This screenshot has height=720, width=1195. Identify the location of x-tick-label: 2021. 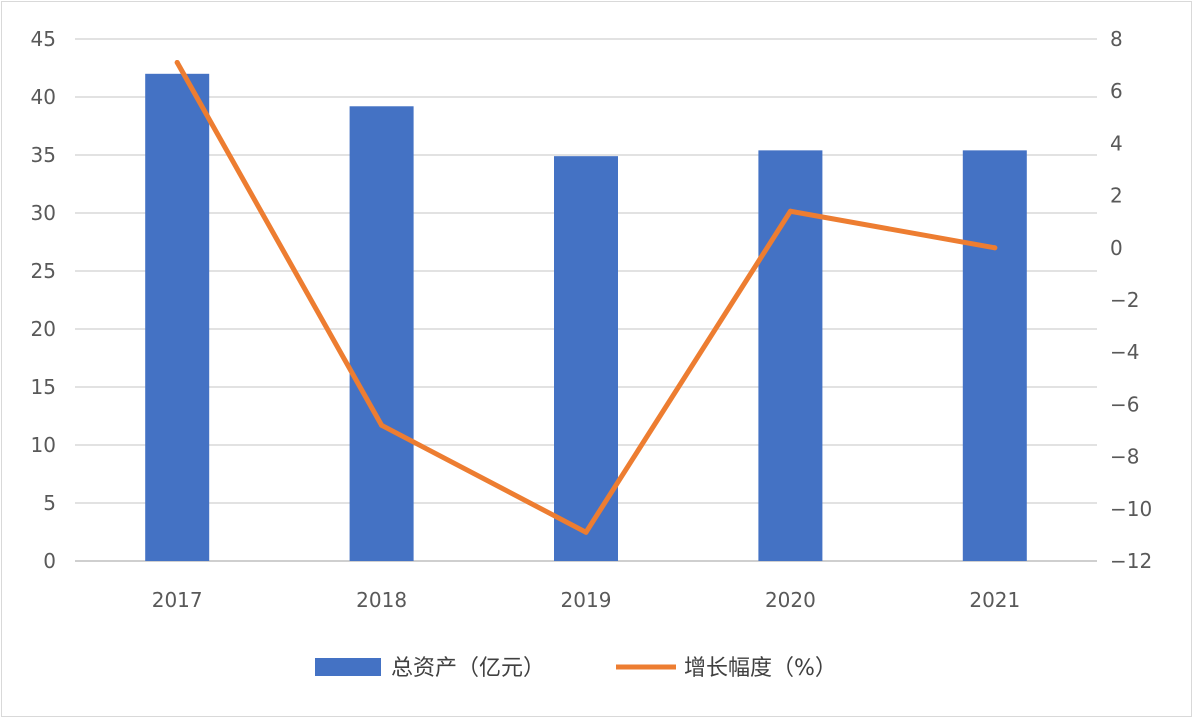
(994, 600).